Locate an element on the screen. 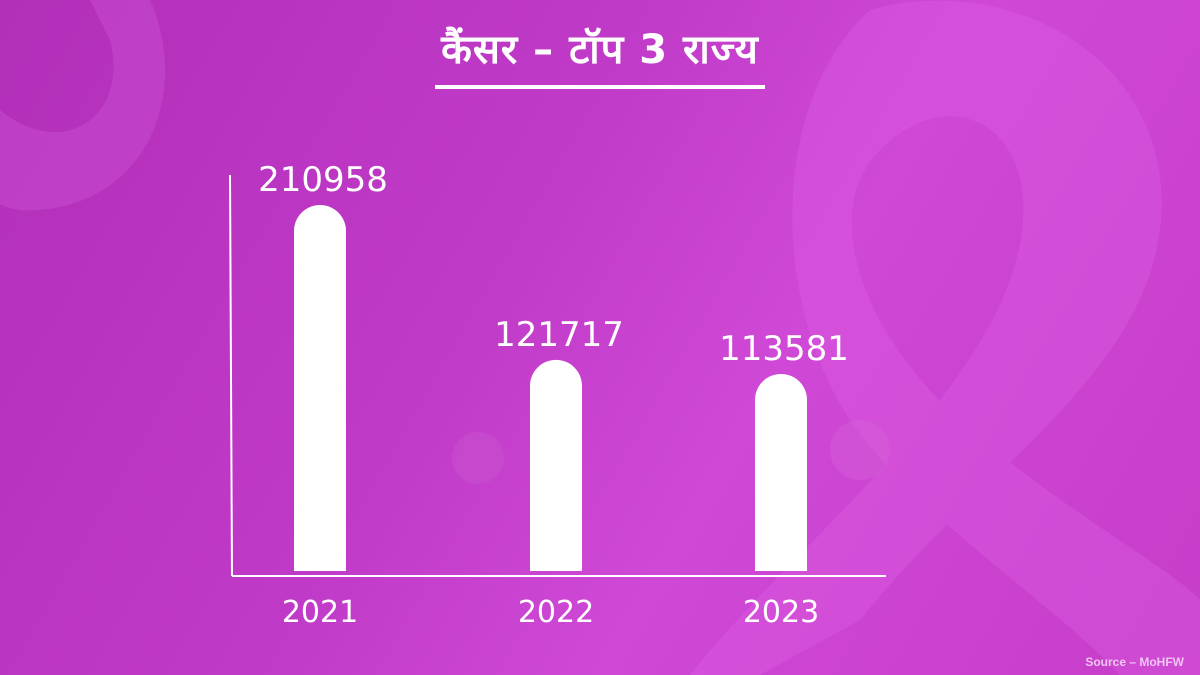 This screenshot has width=1200, height=675. value-label-2023: 113581 is located at coordinates (784, 349).